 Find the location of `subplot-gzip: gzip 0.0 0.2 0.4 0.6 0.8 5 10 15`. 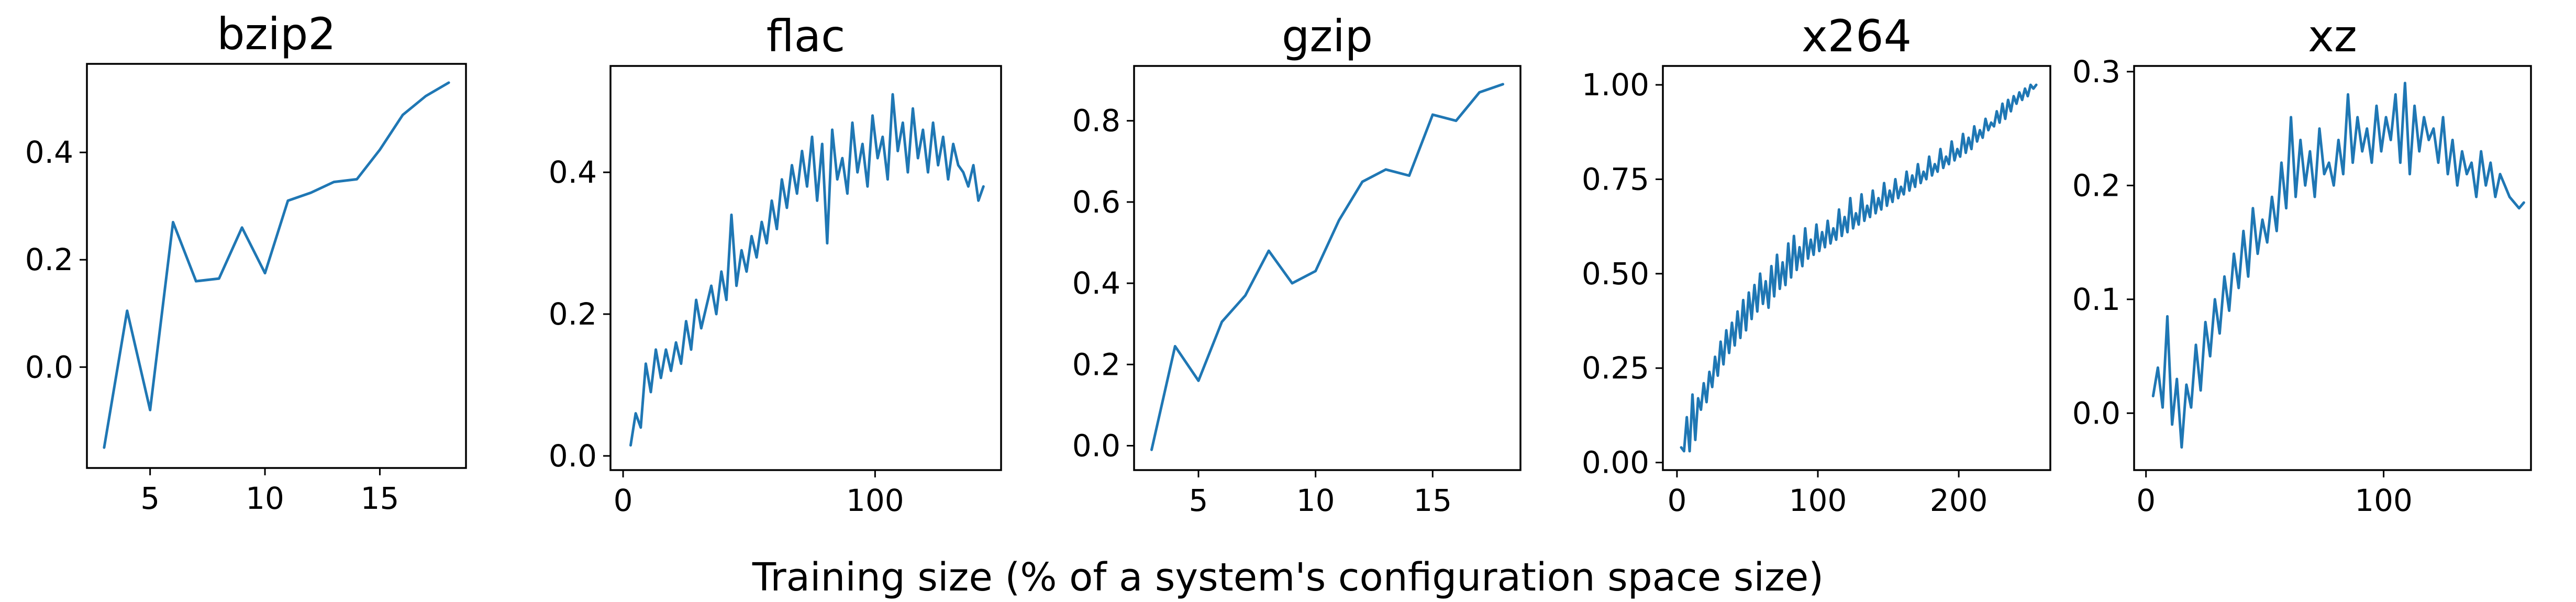

subplot-gzip: gzip 0.0 0.2 0.4 0.6 0.8 5 10 15 is located at coordinates (1297, 264).